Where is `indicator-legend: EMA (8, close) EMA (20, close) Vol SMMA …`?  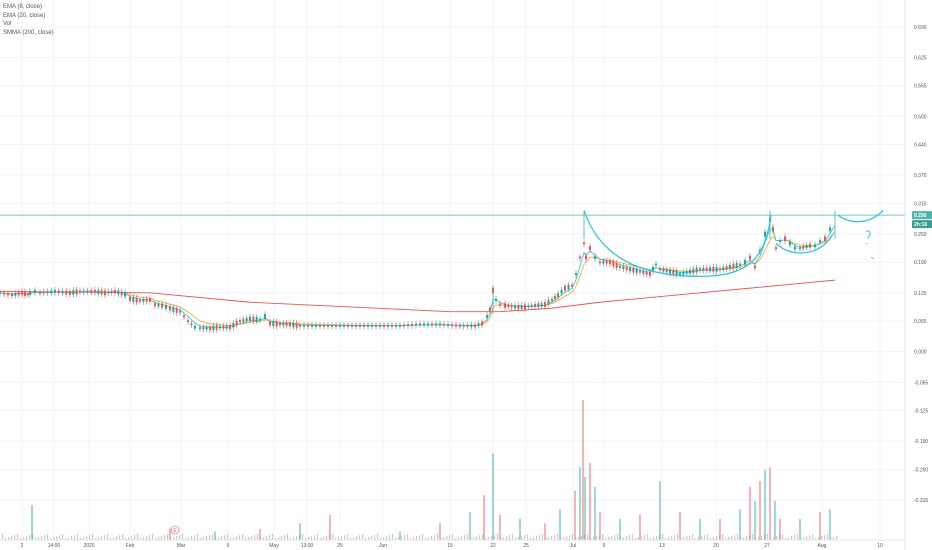
indicator-legend: EMA (8, close) EMA (20, close) Vol SMMA … is located at coordinates (28, 20).